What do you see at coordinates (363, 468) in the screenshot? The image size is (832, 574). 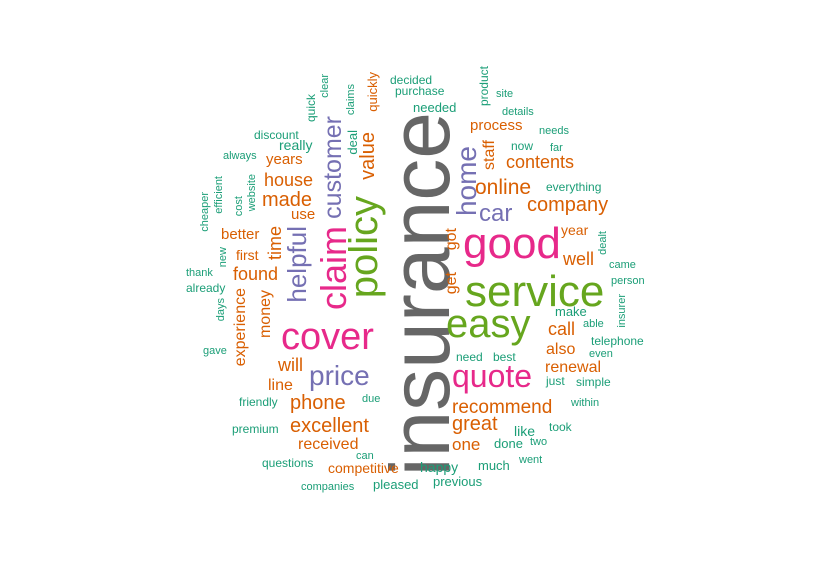 I see `word-competitive: competitive` at bounding box center [363, 468].